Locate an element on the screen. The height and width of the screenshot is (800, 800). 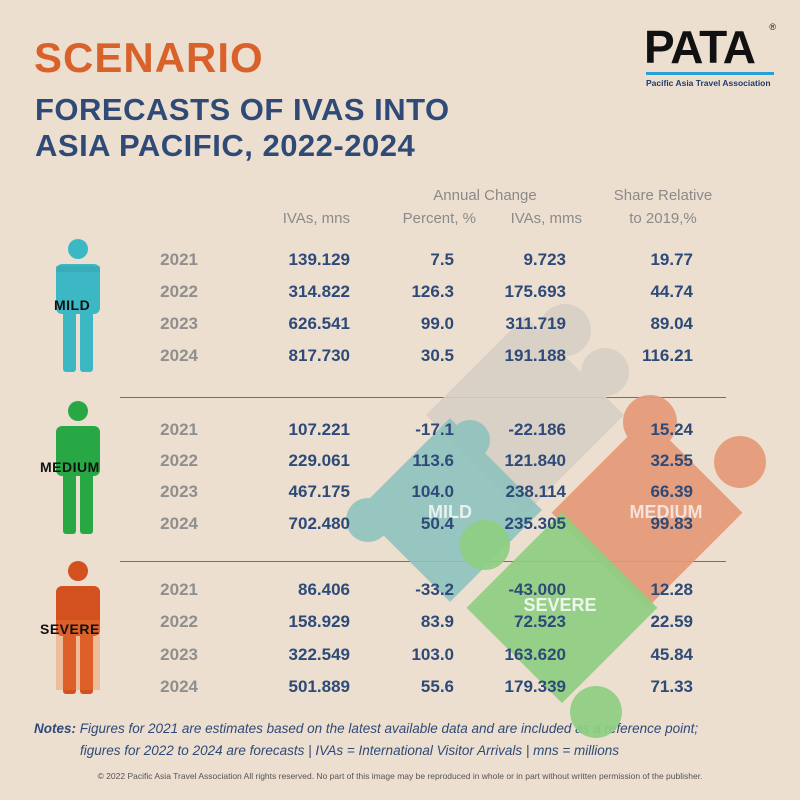
logo-registered-mark: ® is located at coordinates (772, 27).